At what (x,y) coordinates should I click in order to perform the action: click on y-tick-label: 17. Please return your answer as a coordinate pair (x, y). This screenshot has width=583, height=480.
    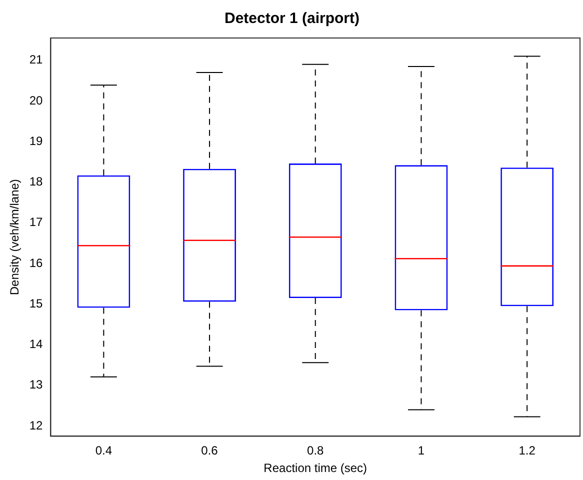
    Looking at the image, I should click on (36, 222).